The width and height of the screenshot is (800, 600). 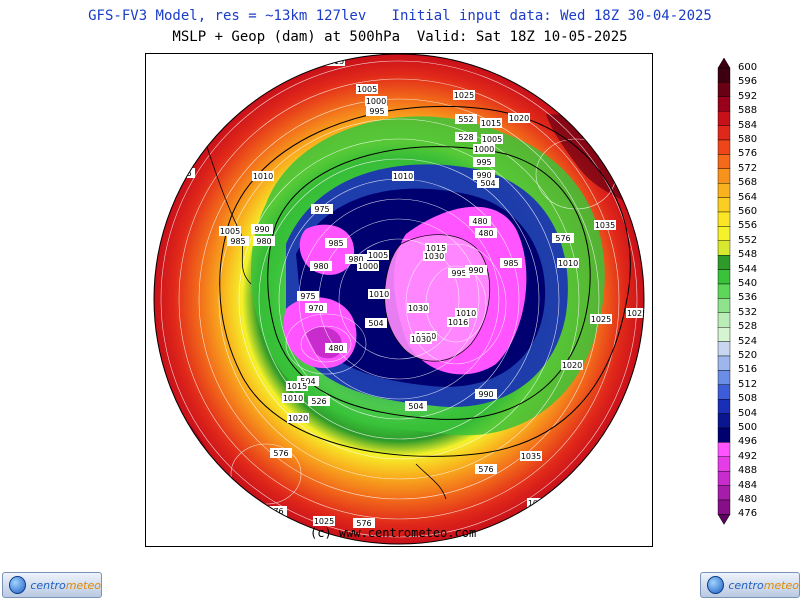 I want to click on pressure-label-text: 1005, so click(x=492, y=139).